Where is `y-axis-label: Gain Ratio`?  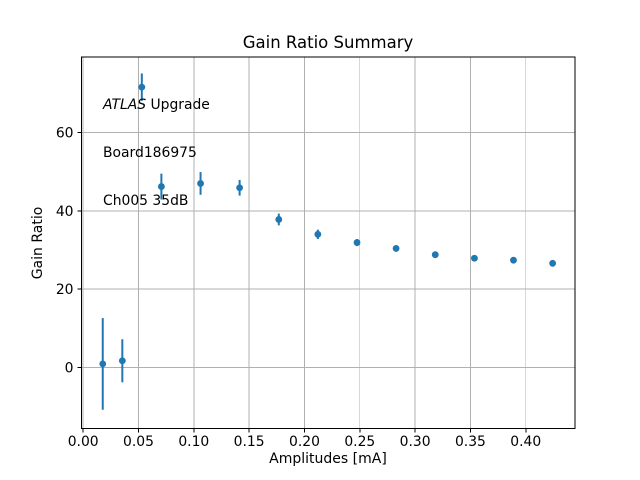 y-axis-label: Gain Ratio is located at coordinates (38, 243).